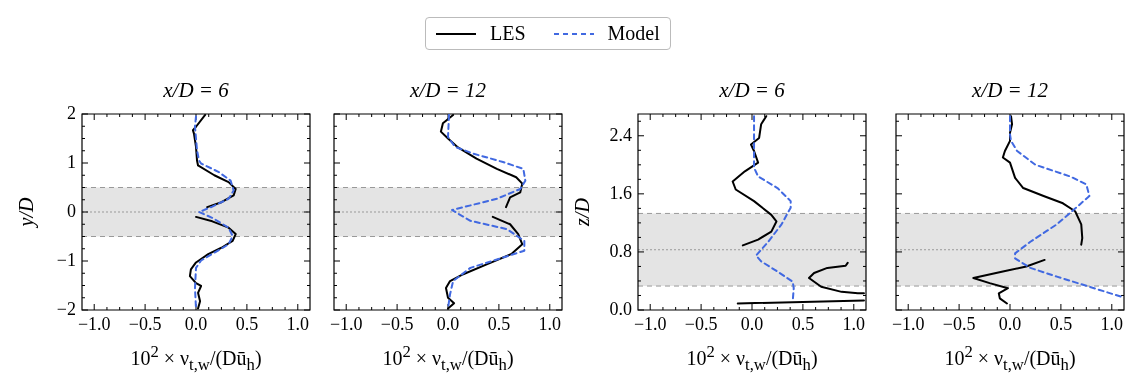  Describe the element at coordinates (620, 134) in the screenshot. I see `y-tick-label: 2.4` at that location.